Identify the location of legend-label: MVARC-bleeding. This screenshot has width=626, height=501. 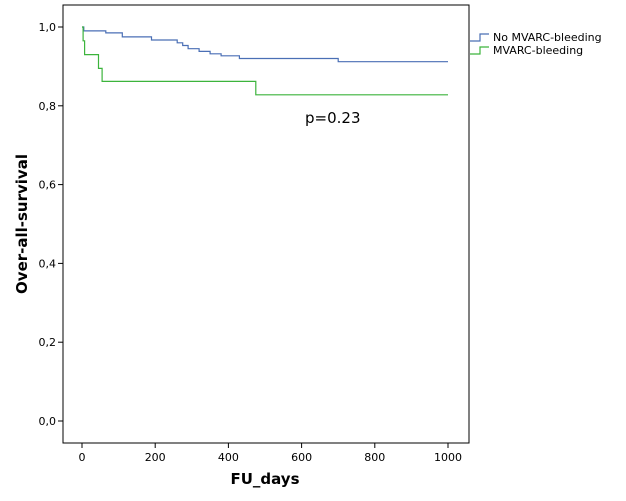
(538, 50).